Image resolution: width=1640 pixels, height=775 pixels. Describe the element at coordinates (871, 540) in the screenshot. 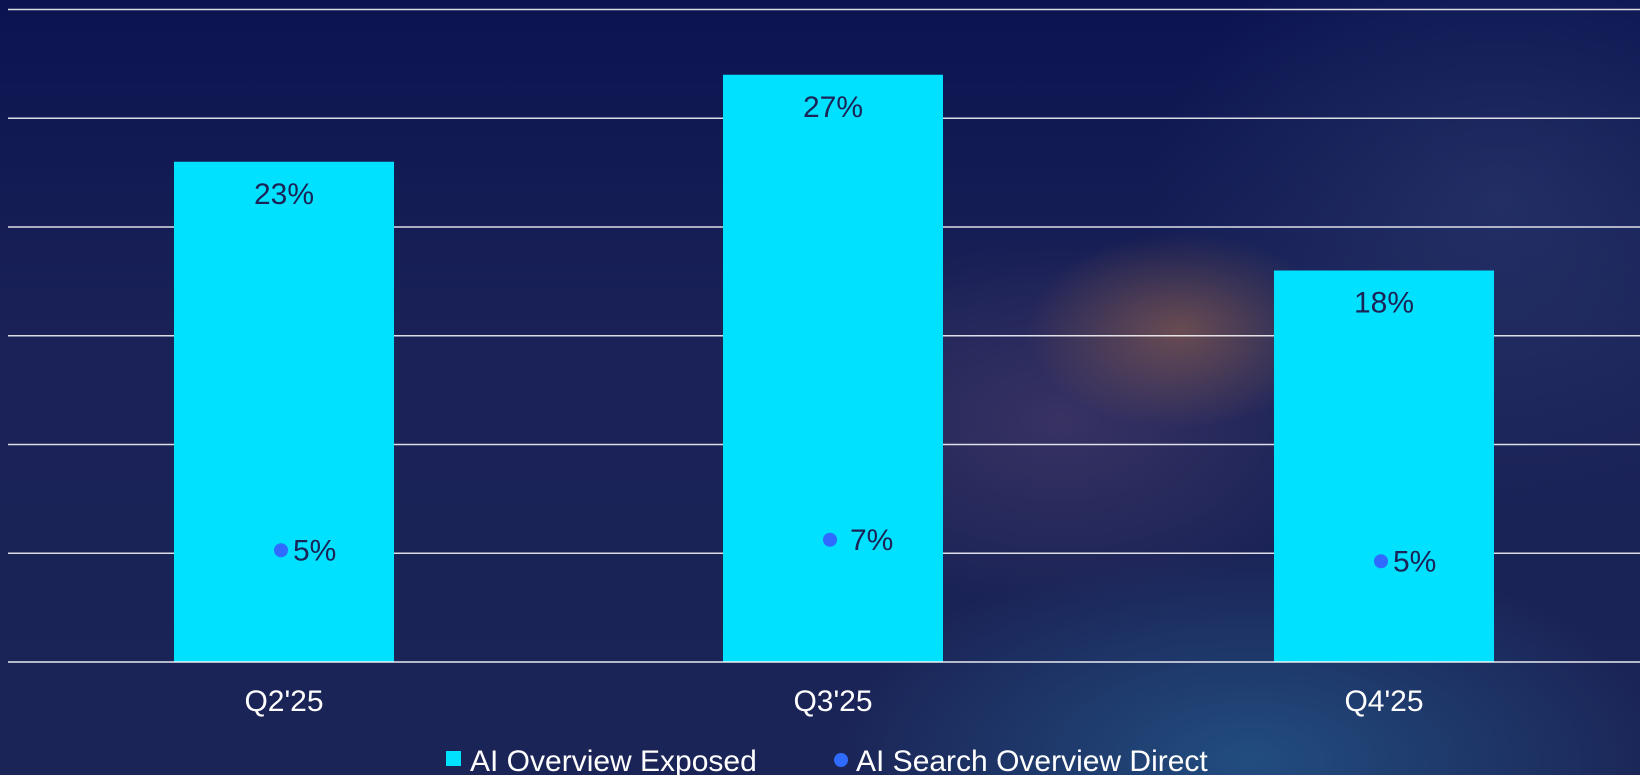

I see `point-data-label: 7%` at that location.